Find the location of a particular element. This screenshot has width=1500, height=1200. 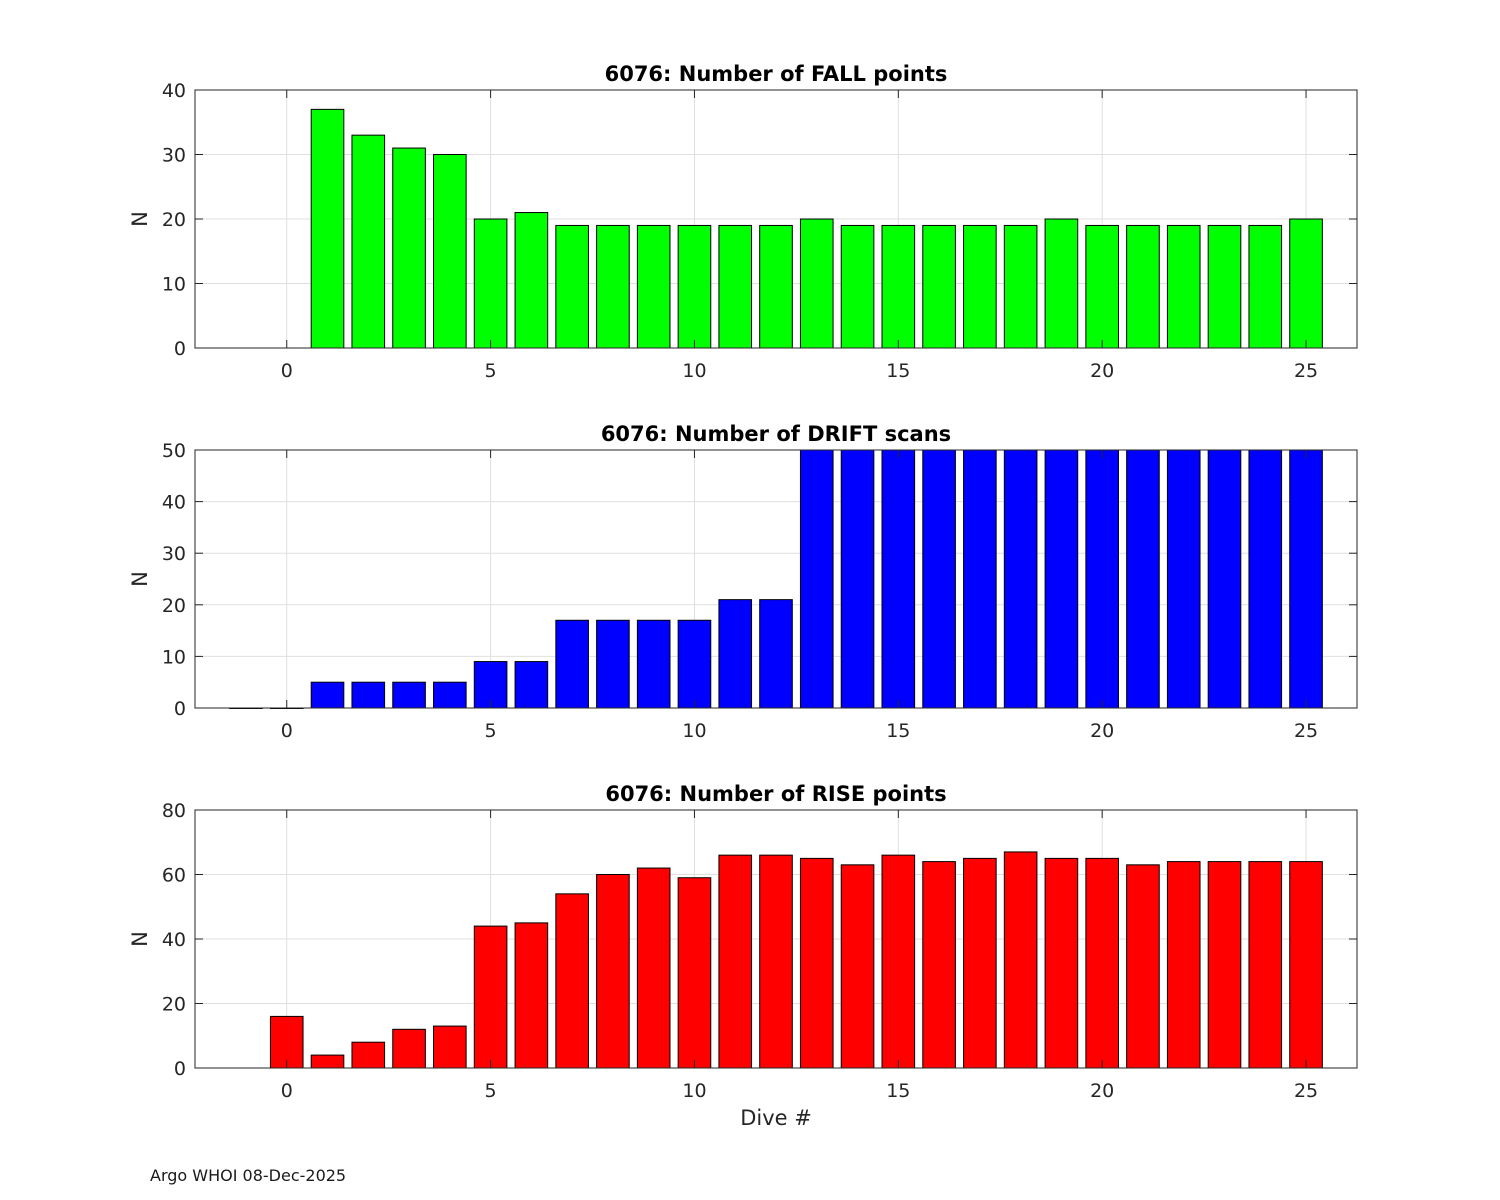

y-tick-label: 20 is located at coordinates (174, 220).